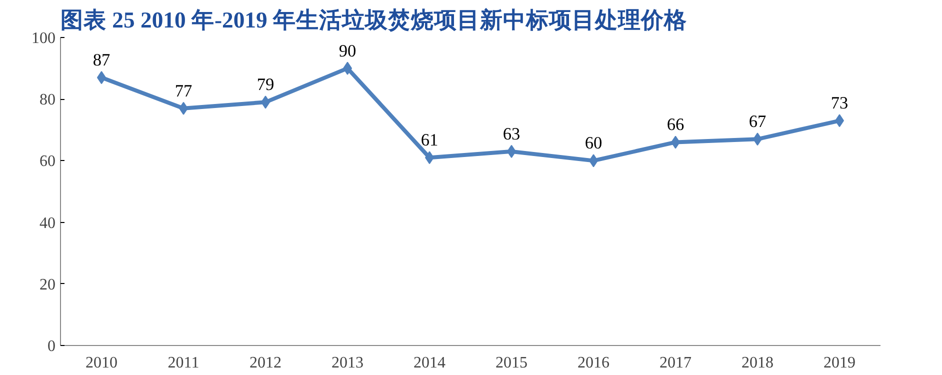  I want to click on x-tick-label: 2019, so click(840, 363).